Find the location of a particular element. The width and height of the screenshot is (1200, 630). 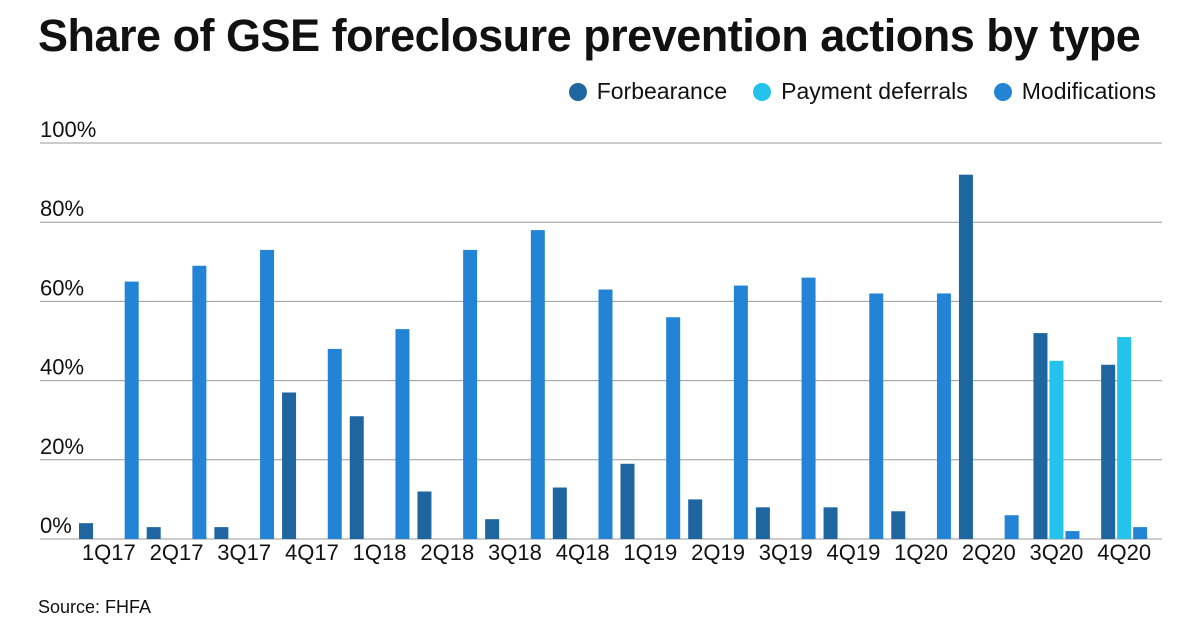

x-tick-label: 2Q20 is located at coordinates (989, 552).